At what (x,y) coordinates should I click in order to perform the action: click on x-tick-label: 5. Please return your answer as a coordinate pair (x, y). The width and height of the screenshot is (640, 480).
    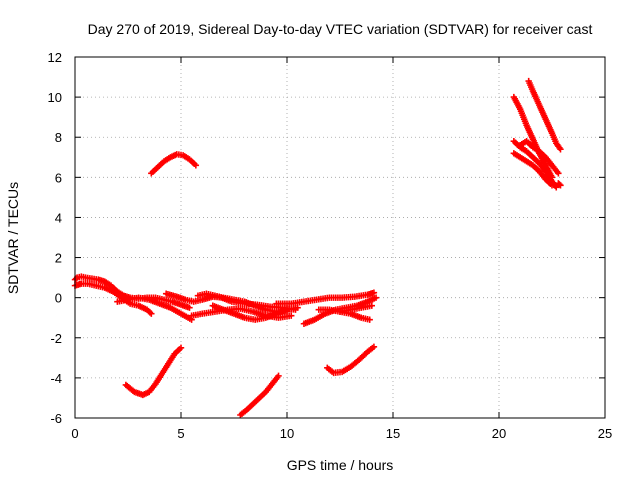
    Looking at the image, I should click on (180, 433).